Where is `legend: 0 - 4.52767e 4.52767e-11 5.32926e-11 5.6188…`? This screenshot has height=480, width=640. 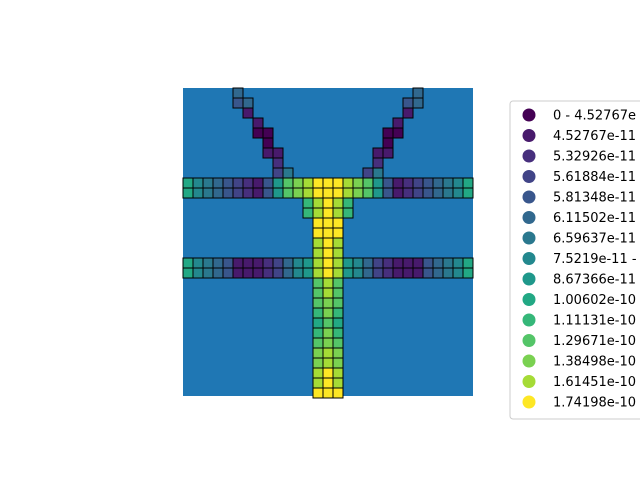 legend: 0 - 4.52767e 4.52767e-11 5.32926e-11 5.6188… is located at coordinates (574, 260).